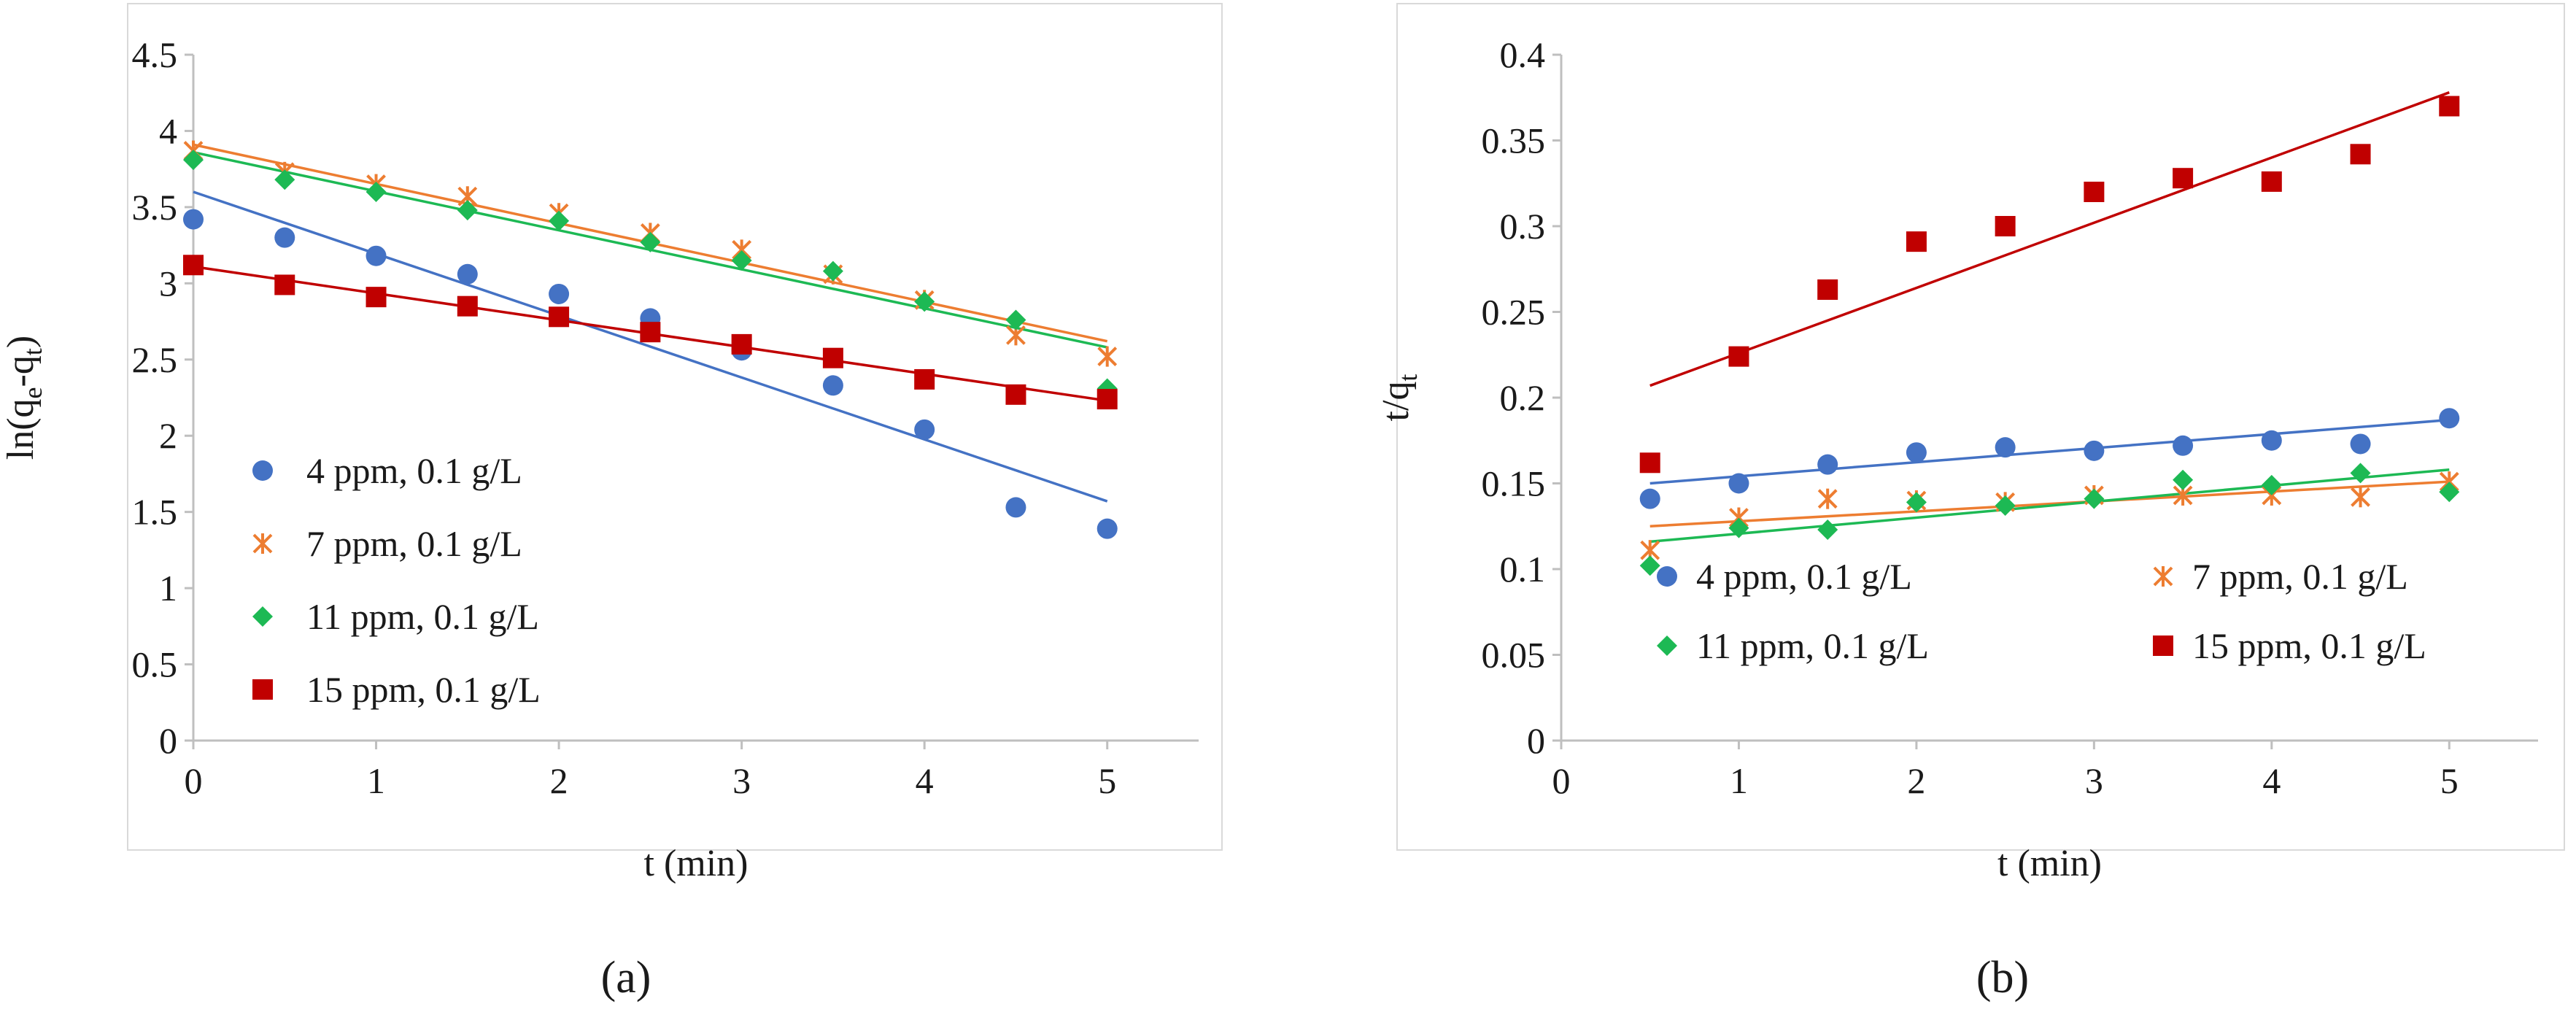  Describe the element at coordinates (2289, 645) in the screenshot. I see `legend-item: 15 ppm, 0.1 g/L` at that location.